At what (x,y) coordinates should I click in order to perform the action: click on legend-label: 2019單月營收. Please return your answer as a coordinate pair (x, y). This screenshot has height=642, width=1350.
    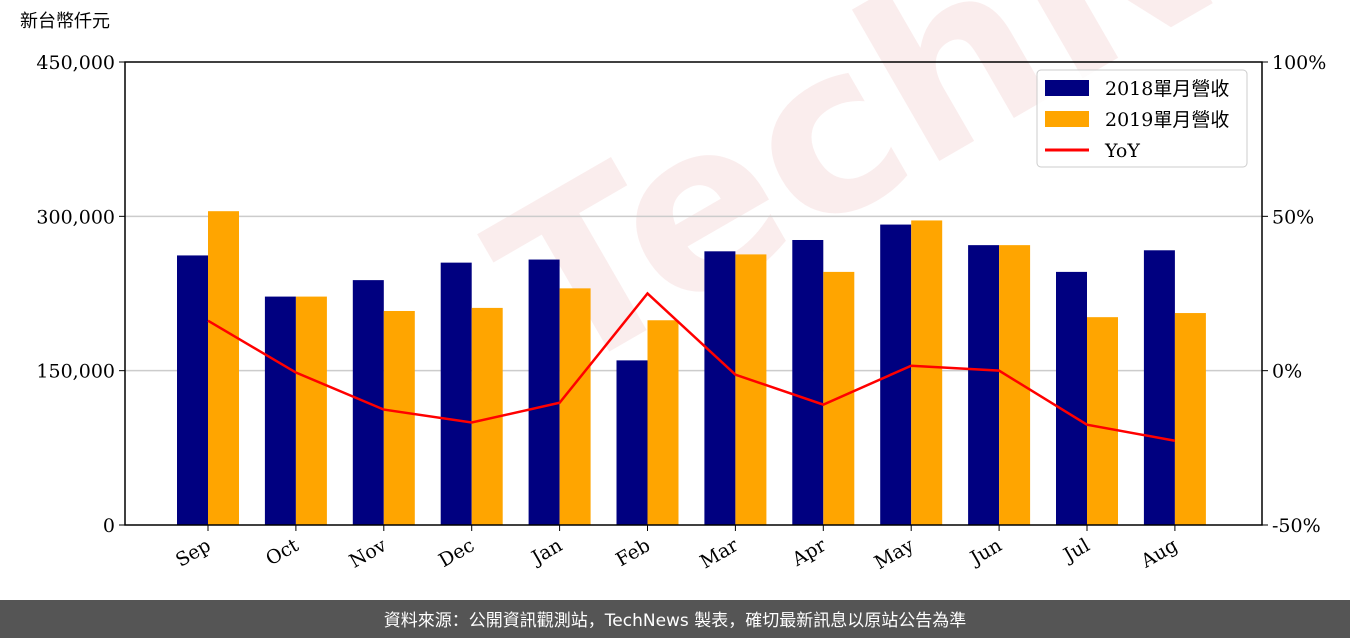
    Looking at the image, I should click on (1167, 120).